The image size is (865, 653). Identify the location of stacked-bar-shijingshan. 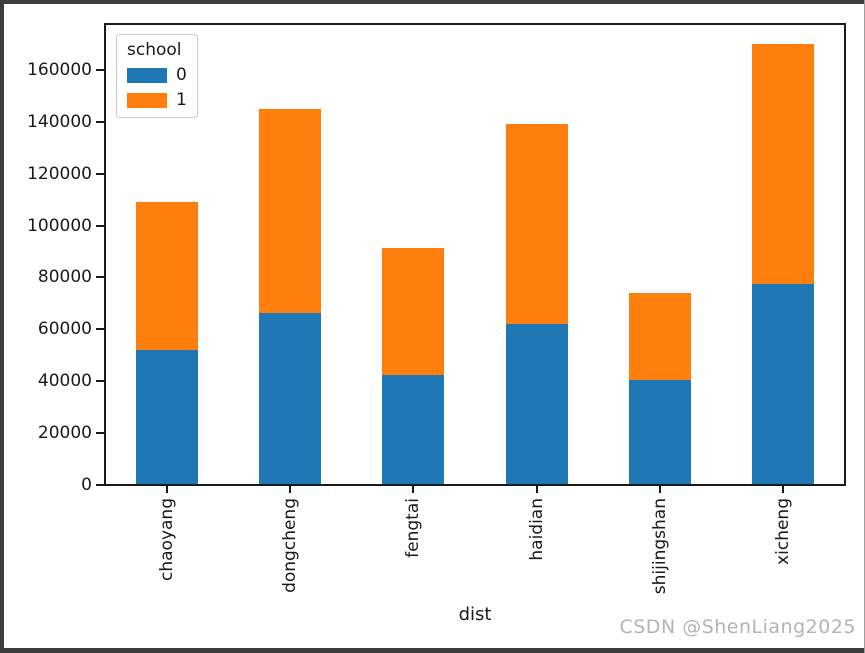
(660, 388).